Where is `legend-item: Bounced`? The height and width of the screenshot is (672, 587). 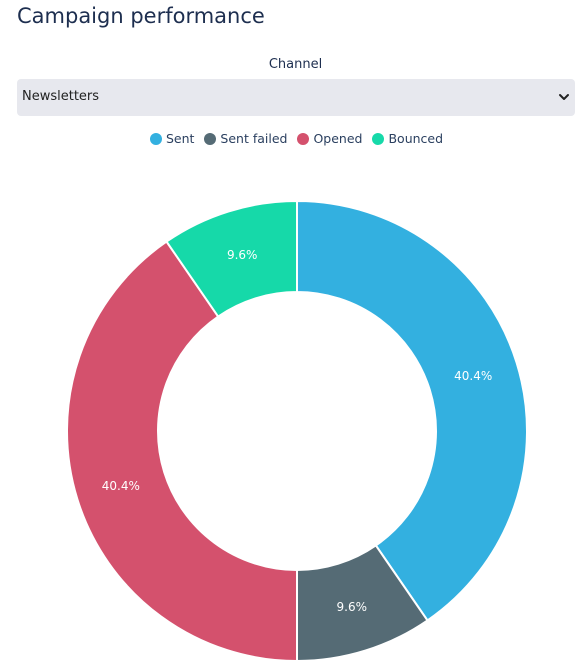 legend-item: Bounced is located at coordinates (407, 138).